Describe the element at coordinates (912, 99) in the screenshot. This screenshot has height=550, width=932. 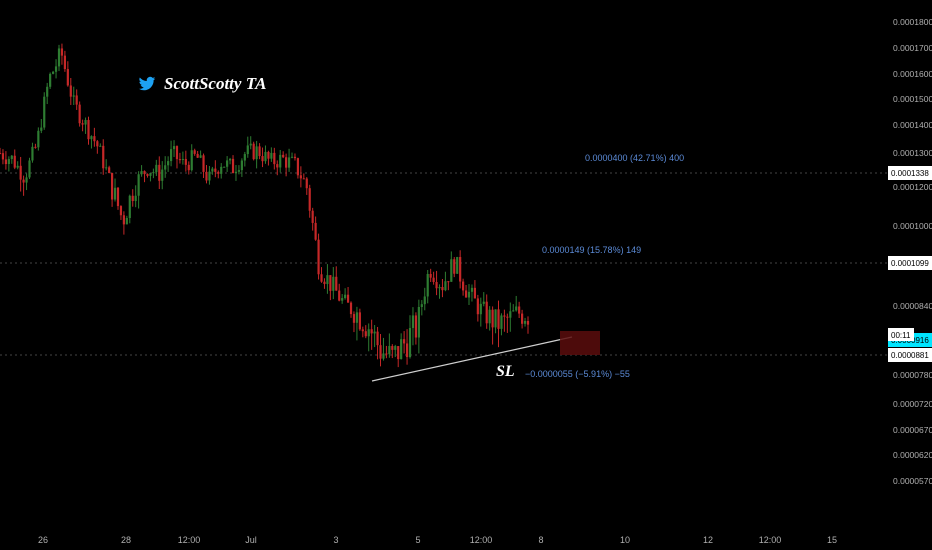
I see `y-tick-label: 0.0001500` at that location.